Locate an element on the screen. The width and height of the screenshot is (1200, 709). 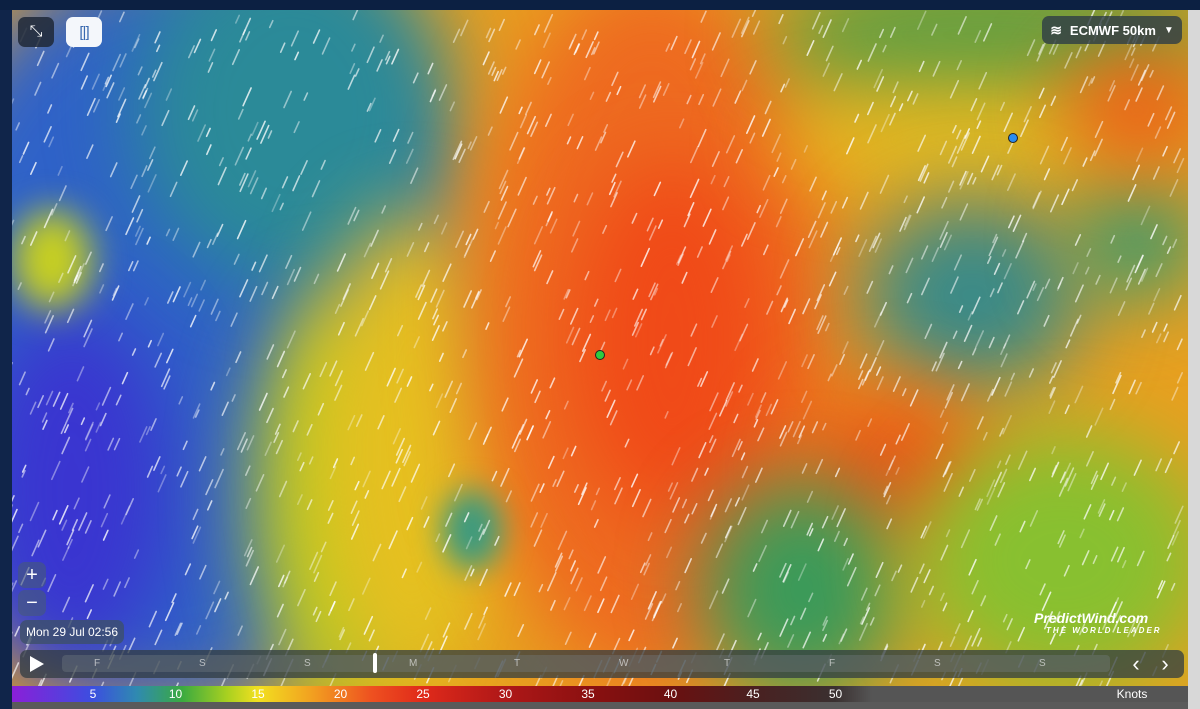
timestamp-text: Mon 29 Jul 02:56 is located at coordinates (72, 632).